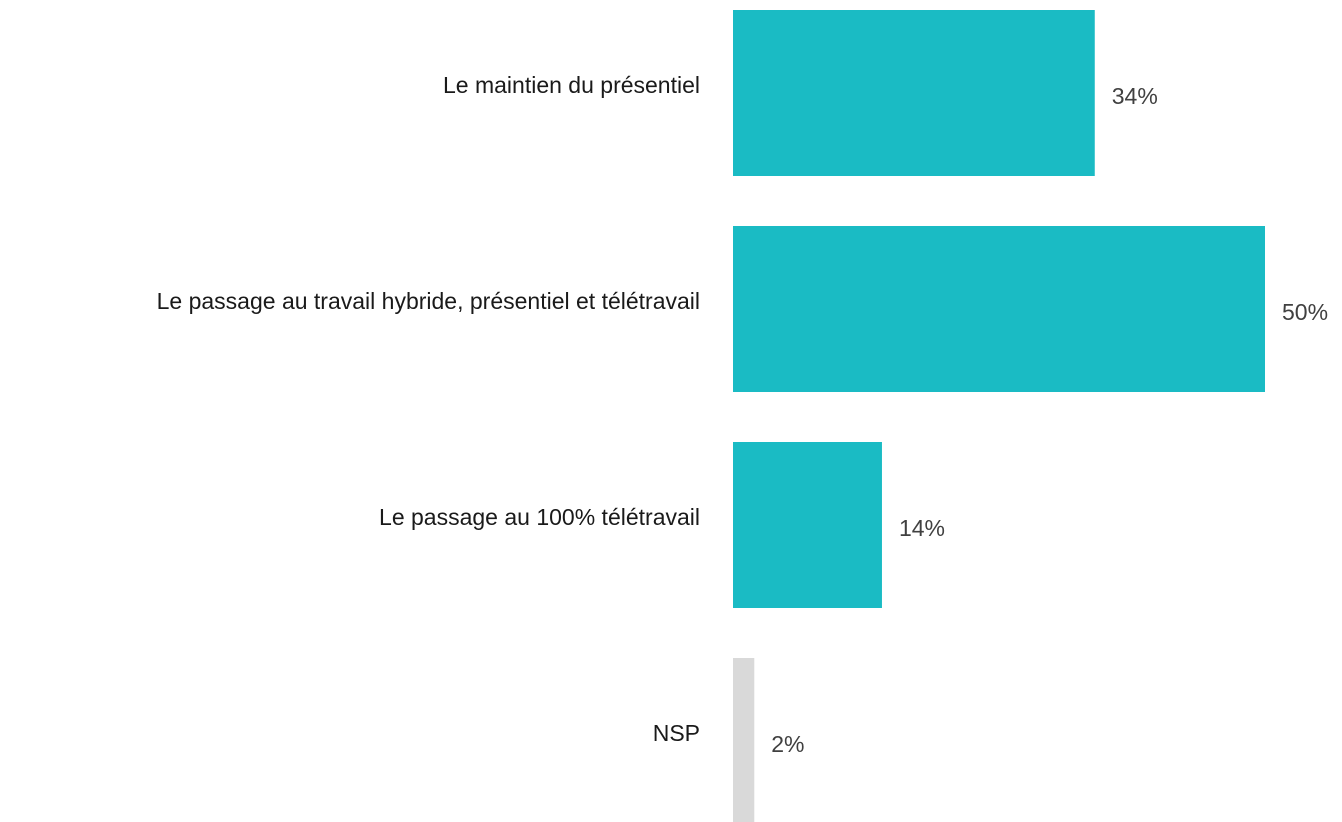 This screenshot has width=1342, height=822. What do you see at coordinates (571, 85) in the screenshot?
I see `category-label: Le maintien du présentiel` at bounding box center [571, 85].